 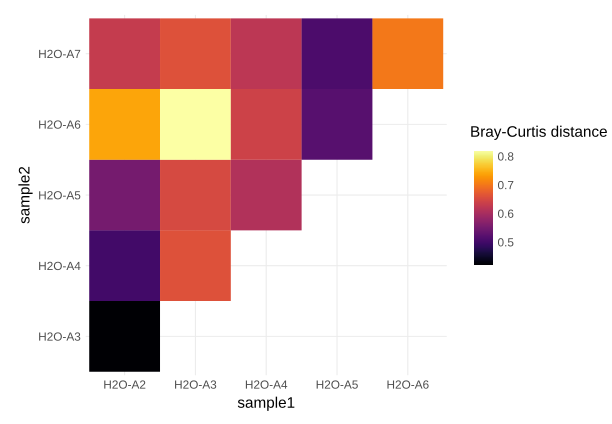 What do you see at coordinates (59, 124) in the screenshot?
I see `y-tick-label: H2O-A6` at bounding box center [59, 124].